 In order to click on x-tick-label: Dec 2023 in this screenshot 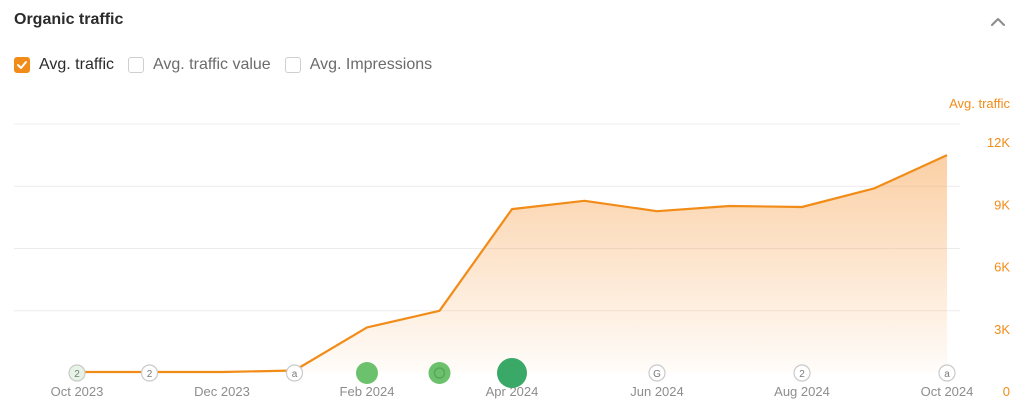, I will do `click(222, 391)`.